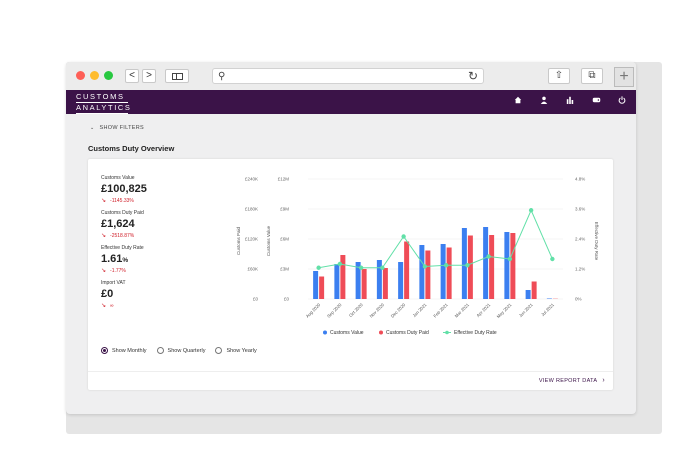  Describe the element at coordinates (107, 294) in the screenshot. I see `kpi-value: £0` at that location.